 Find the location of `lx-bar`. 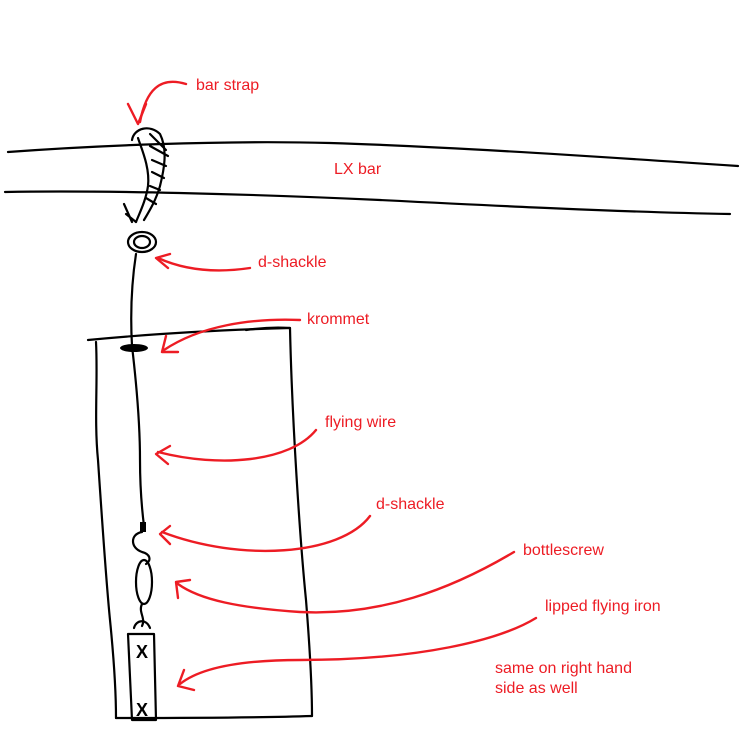

lx-bar is located at coordinates (371, 178).